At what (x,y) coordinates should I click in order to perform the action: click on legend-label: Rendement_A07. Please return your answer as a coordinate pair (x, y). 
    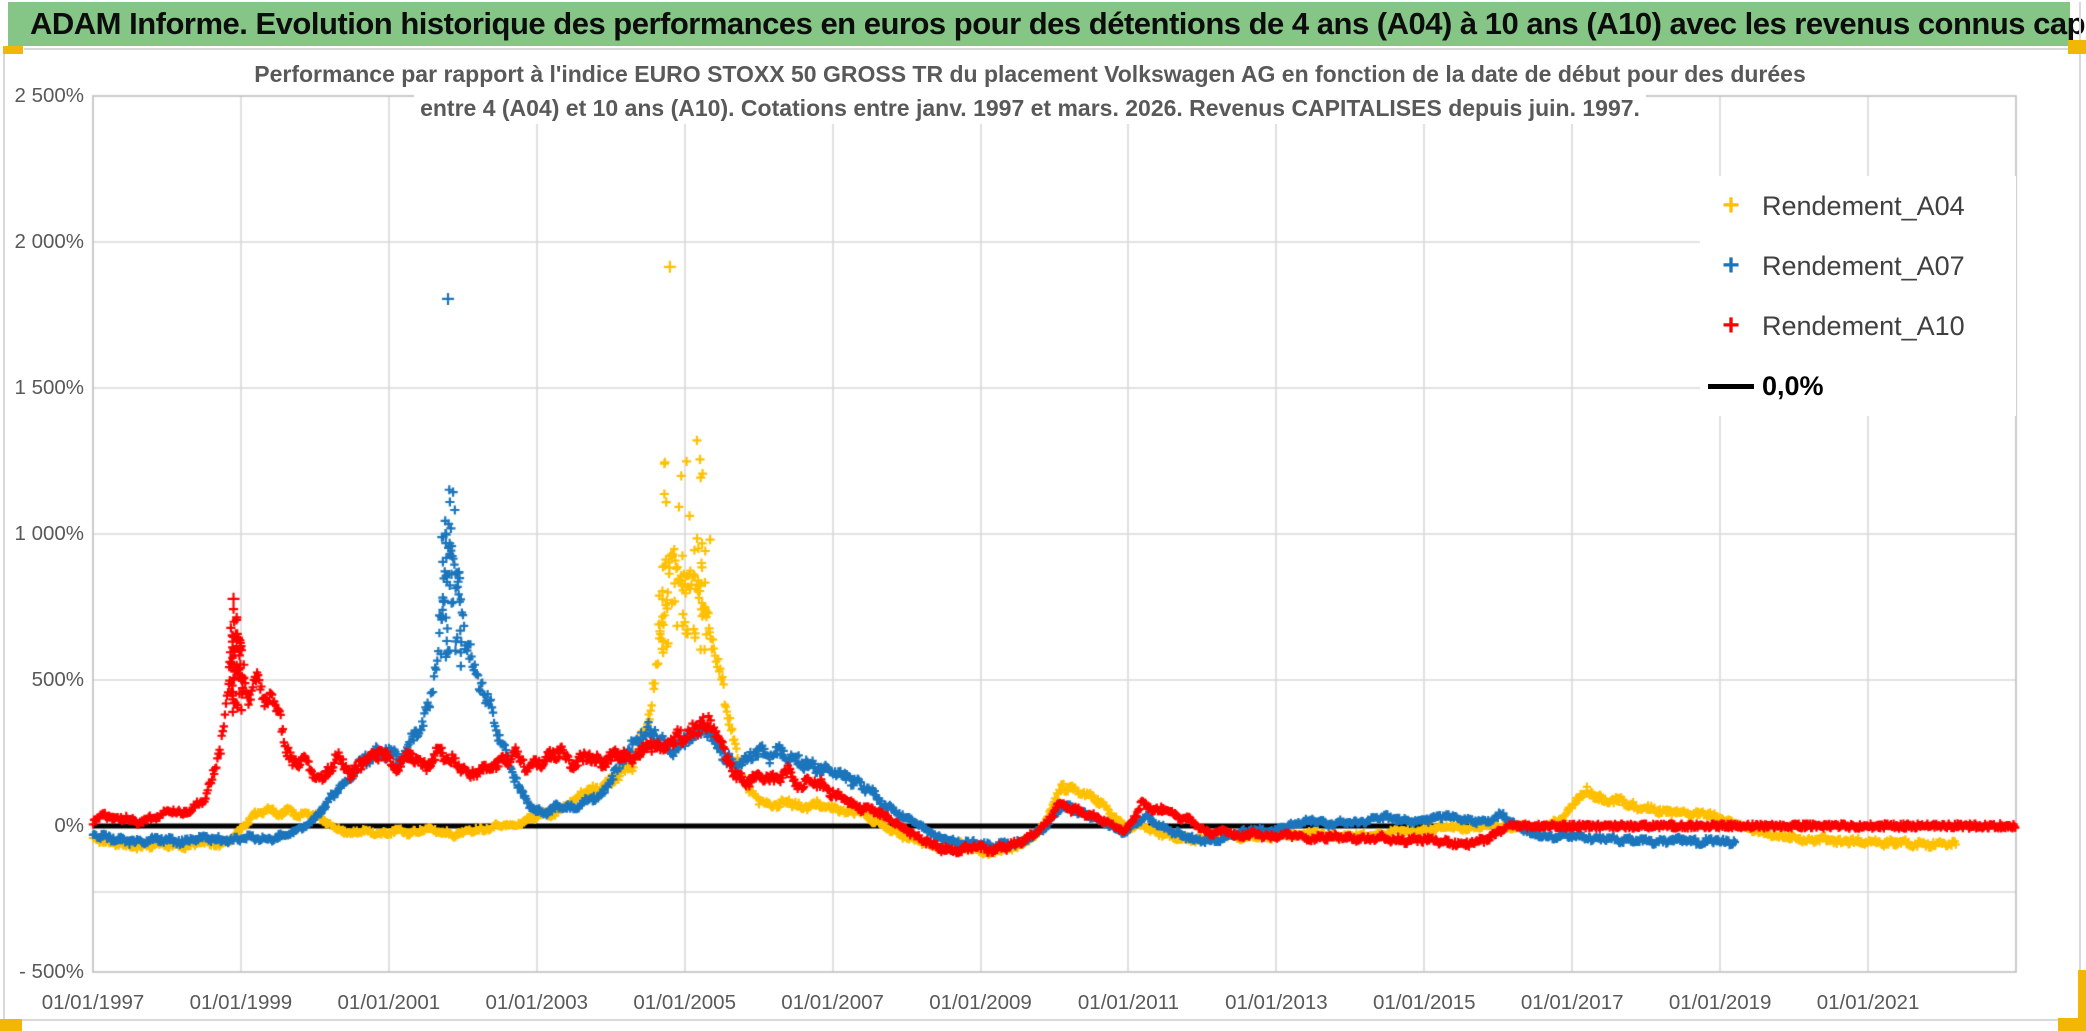
    Looking at the image, I should click on (1863, 265).